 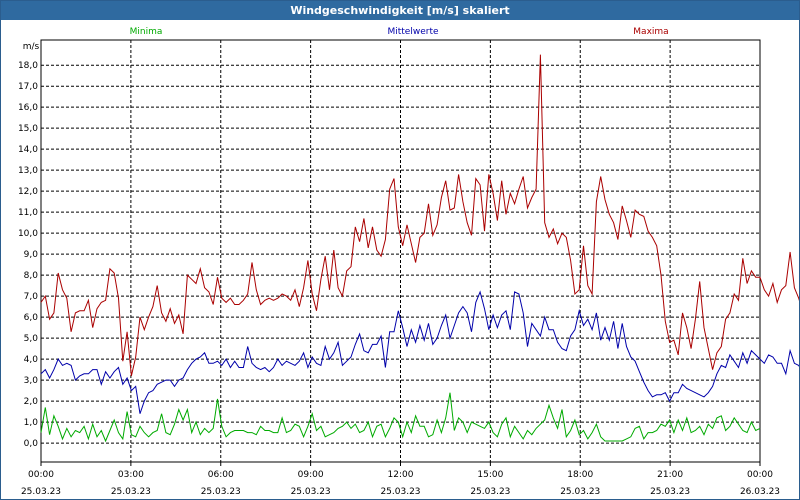 I want to click on series-line-minima, so click(x=400, y=417).